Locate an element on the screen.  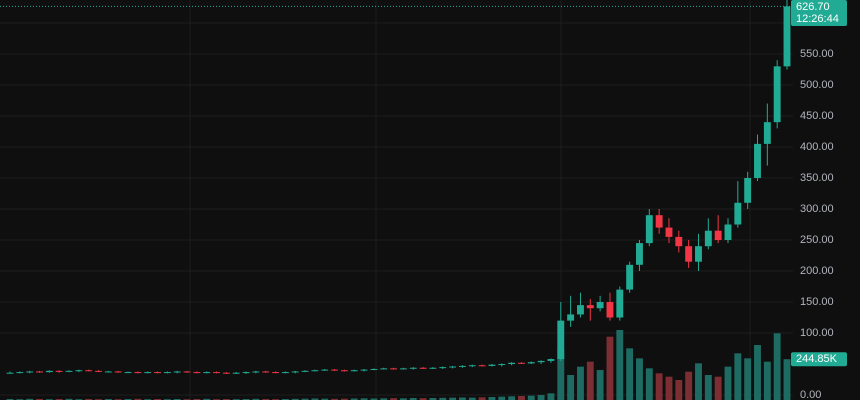
y-tick-label: 400.00 is located at coordinates (817, 147).